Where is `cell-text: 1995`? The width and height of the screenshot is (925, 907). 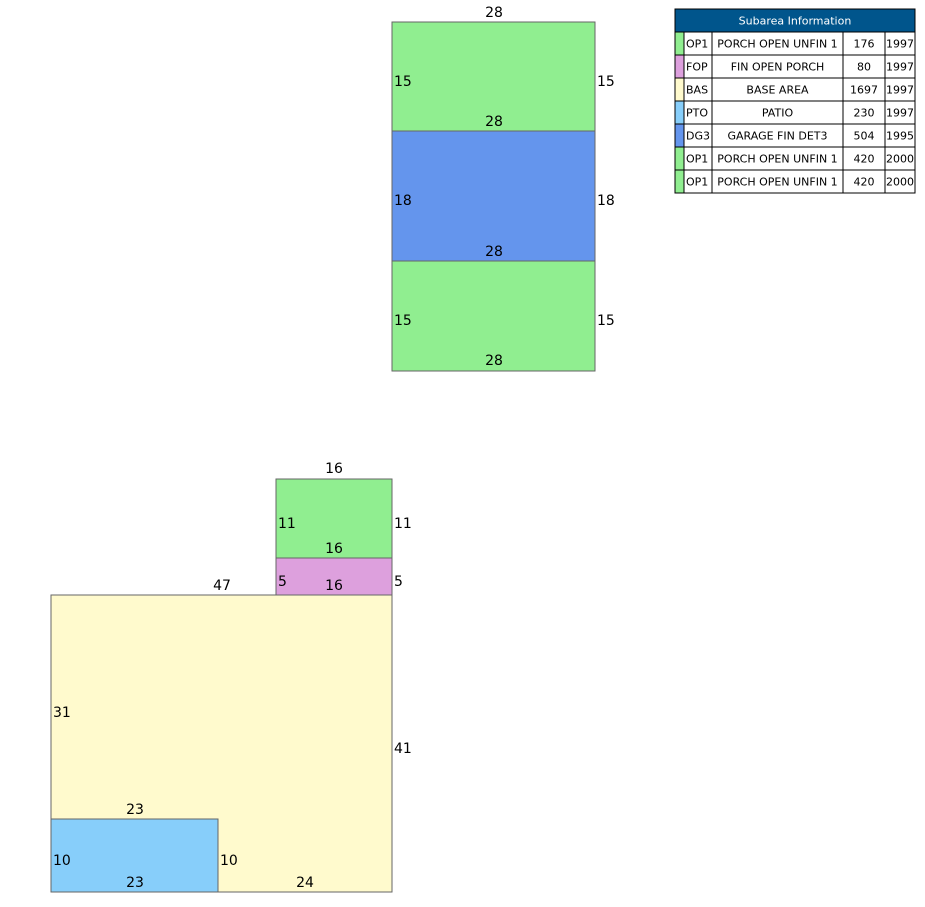
cell-text: 1995 is located at coordinates (900, 136).